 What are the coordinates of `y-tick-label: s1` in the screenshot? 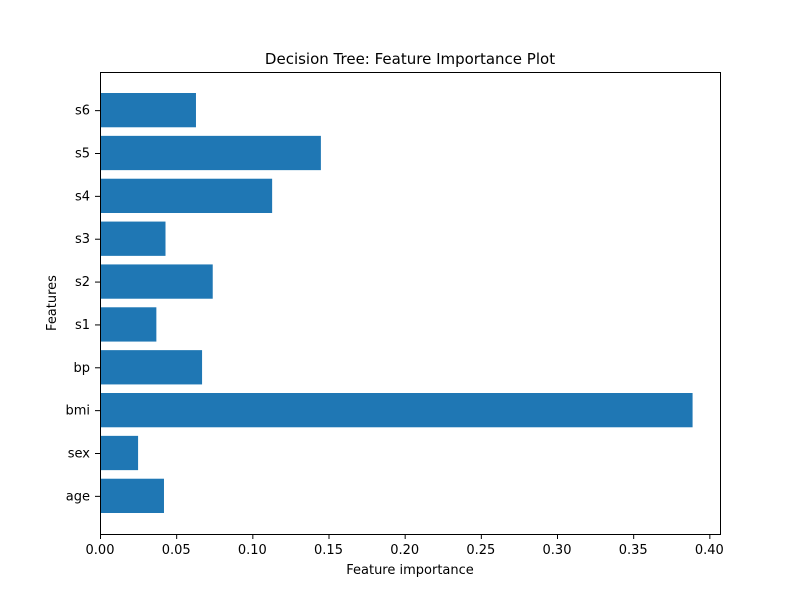 It's located at (82, 325).